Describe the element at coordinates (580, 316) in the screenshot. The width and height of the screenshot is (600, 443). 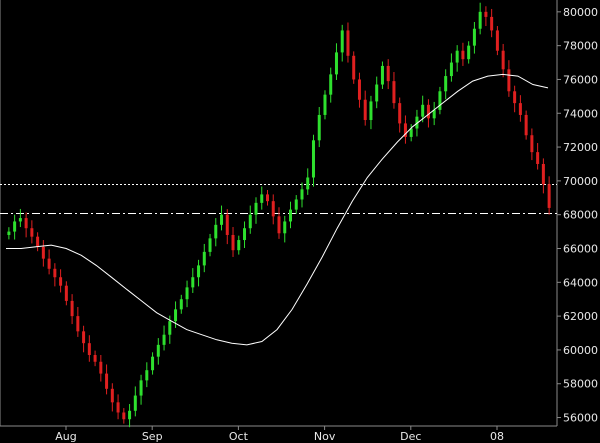
I see `y-tick-label: 62000` at that location.